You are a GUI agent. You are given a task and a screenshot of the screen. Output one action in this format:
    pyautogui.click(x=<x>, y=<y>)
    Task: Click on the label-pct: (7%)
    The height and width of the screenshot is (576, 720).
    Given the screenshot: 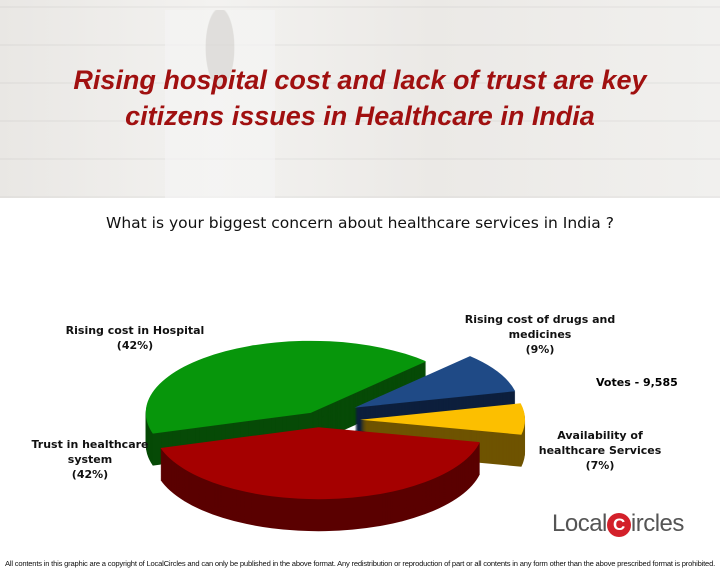 What is the action you would take?
    pyautogui.click(x=600, y=465)
    